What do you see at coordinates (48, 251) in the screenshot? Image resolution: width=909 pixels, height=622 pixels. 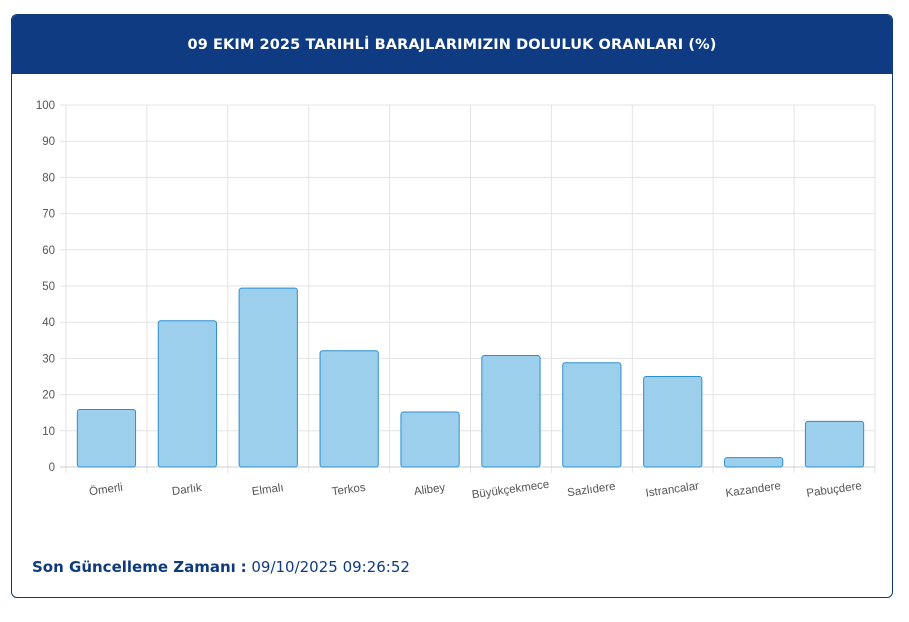 I see `y-tick-label: 60` at bounding box center [48, 251].